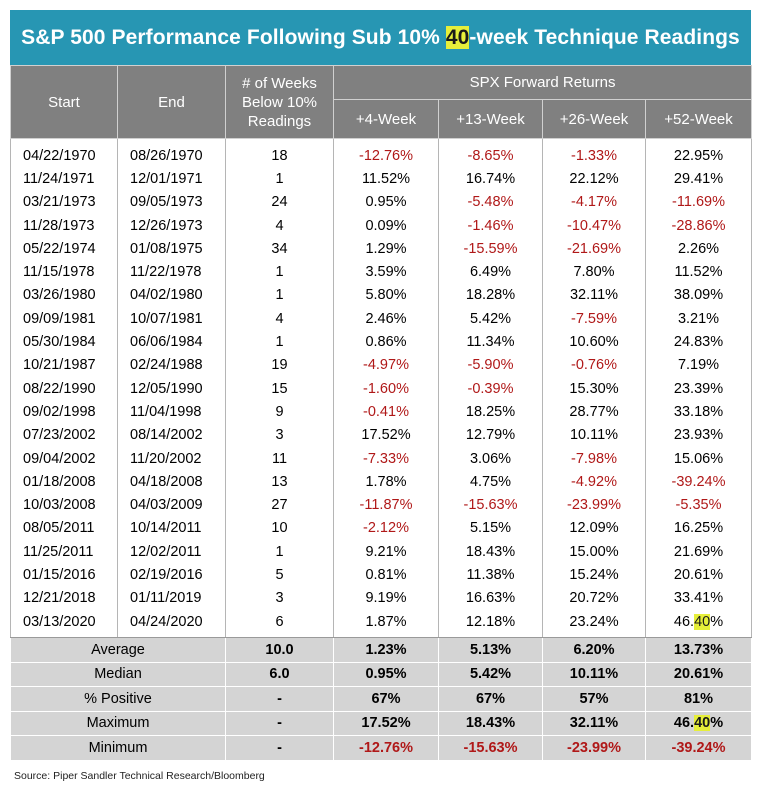 The image size is (762, 790). Describe the element at coordinates (702, 723) in the screenshot. I see `highlight-mark: 40` at that location.